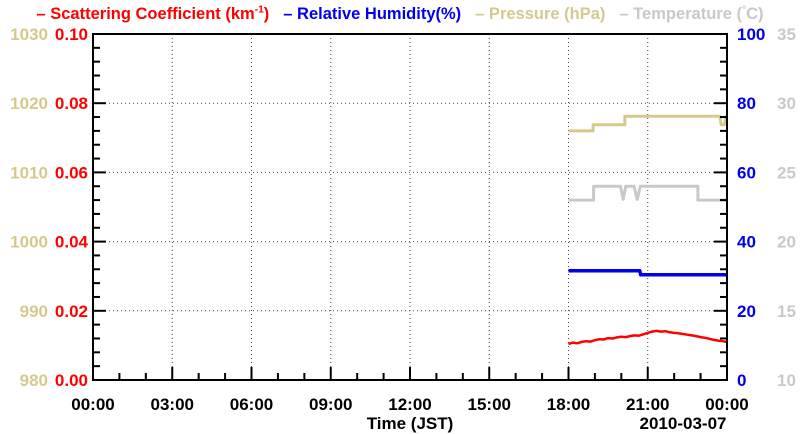 The height and width of the screenshot is (434, 800). I want to click on y-tick-label-humidity: 0, so click(741, 380).